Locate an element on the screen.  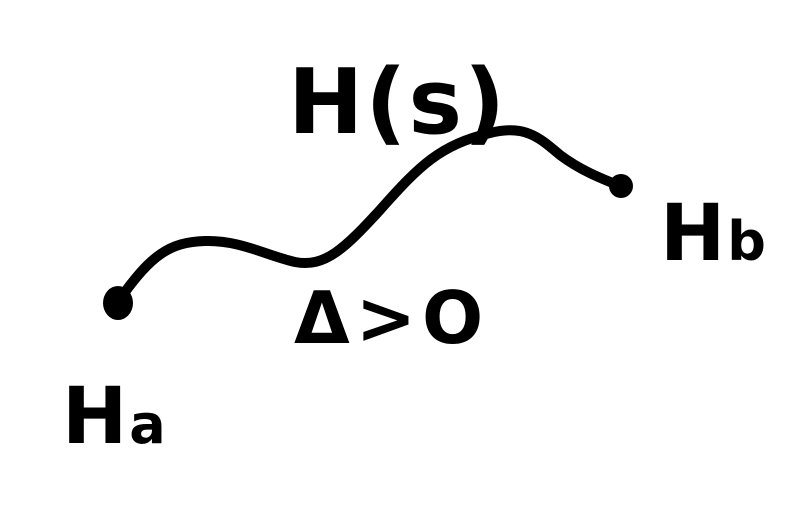
path-label: H(s) is located at coordinates (398, 102).